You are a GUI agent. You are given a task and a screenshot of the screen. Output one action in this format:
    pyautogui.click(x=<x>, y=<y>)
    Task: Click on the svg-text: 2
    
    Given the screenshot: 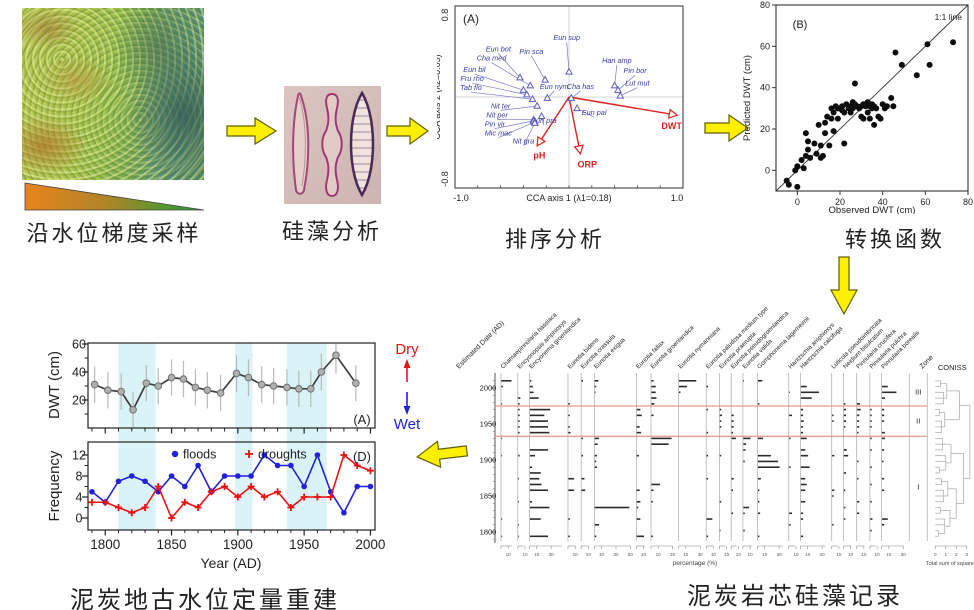 What is the action you would take?
    pyautogui.click(x=956, y=554)
    